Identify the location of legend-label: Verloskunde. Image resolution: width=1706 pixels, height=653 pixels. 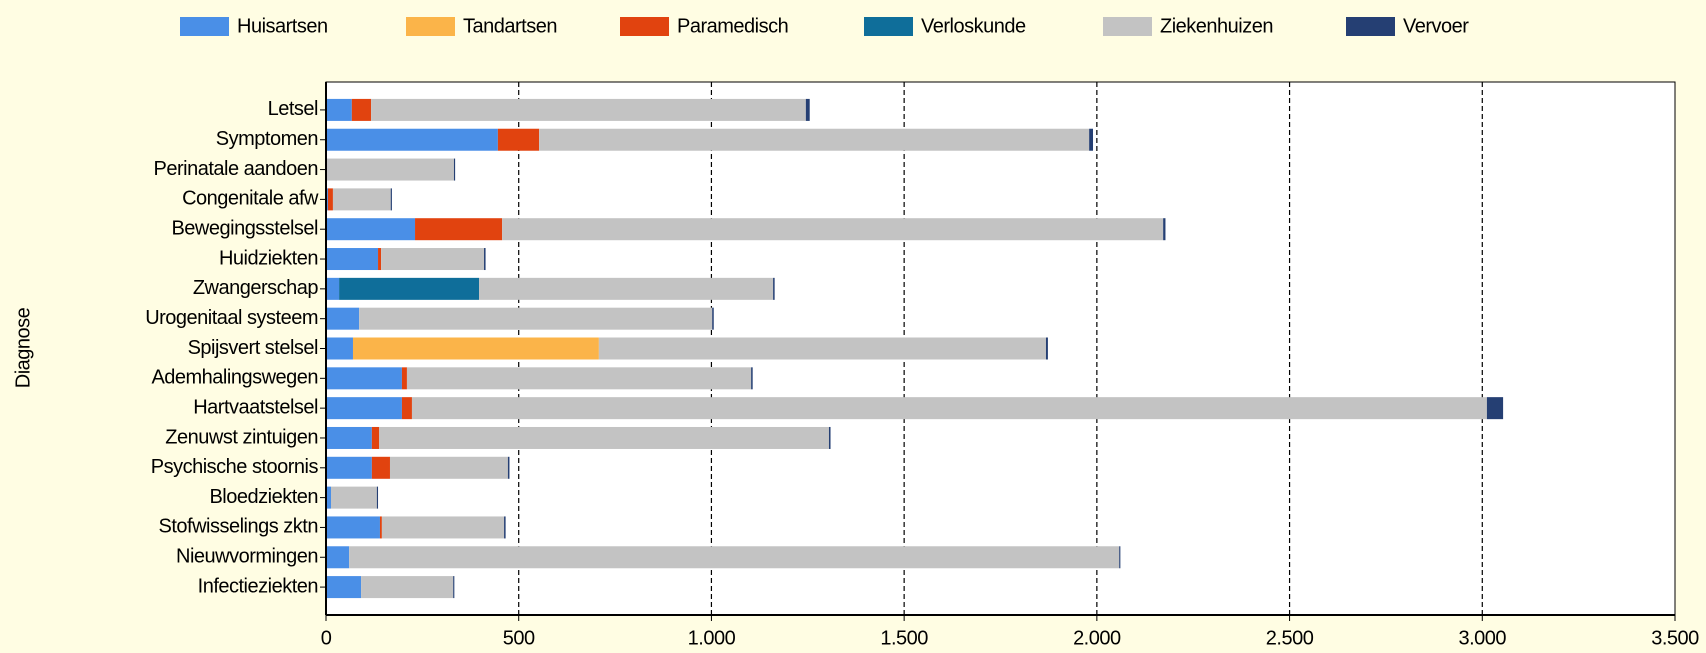
(973, 26).